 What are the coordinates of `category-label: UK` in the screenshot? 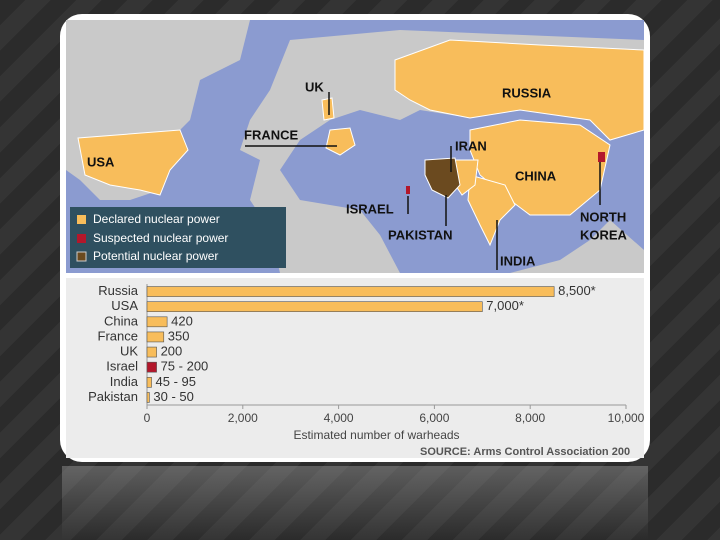 It's located at (129, 351).